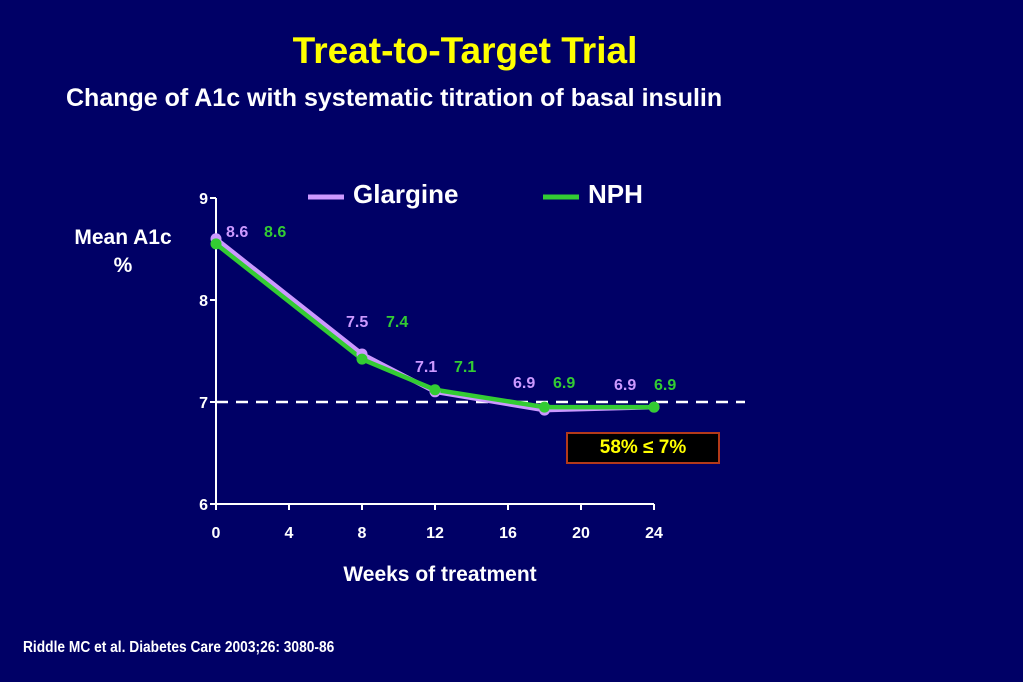  I want to click on y-axis-label: Mean A1c %, so click(123, 252).